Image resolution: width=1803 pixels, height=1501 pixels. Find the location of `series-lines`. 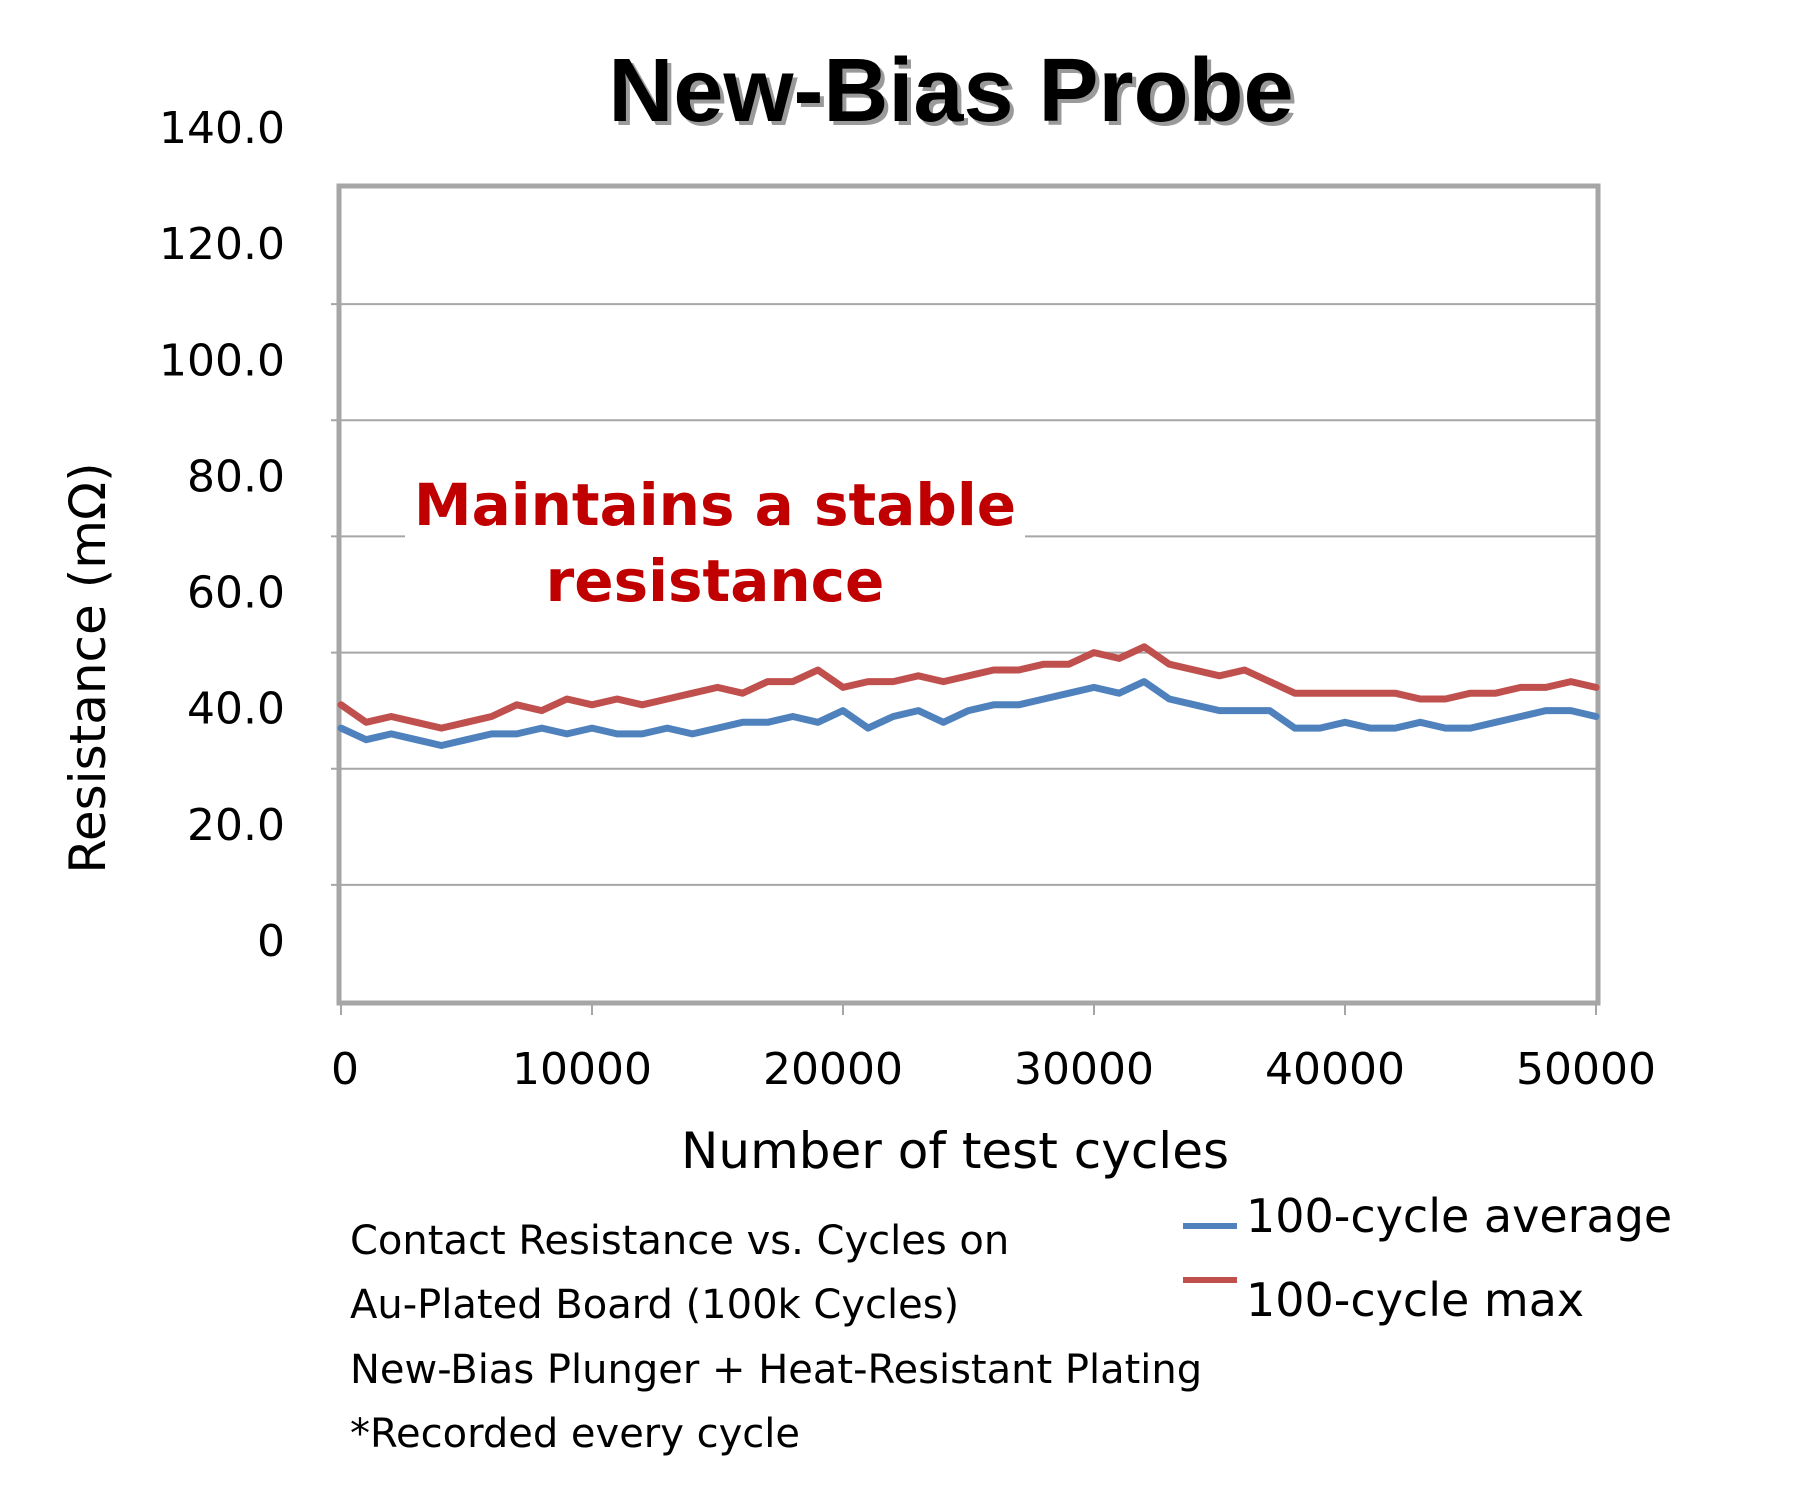

series-lines is located at coordinates (968, 696).